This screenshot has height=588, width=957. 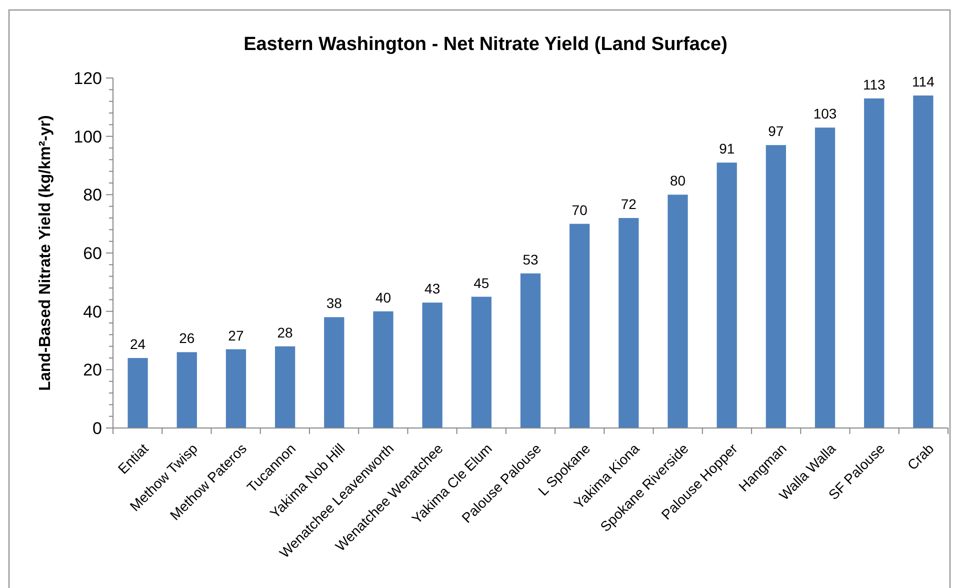 What do you see at coordinates (334, 303) in the screenshot?
I see `data-label: 38` at bounding box center [334, 303].